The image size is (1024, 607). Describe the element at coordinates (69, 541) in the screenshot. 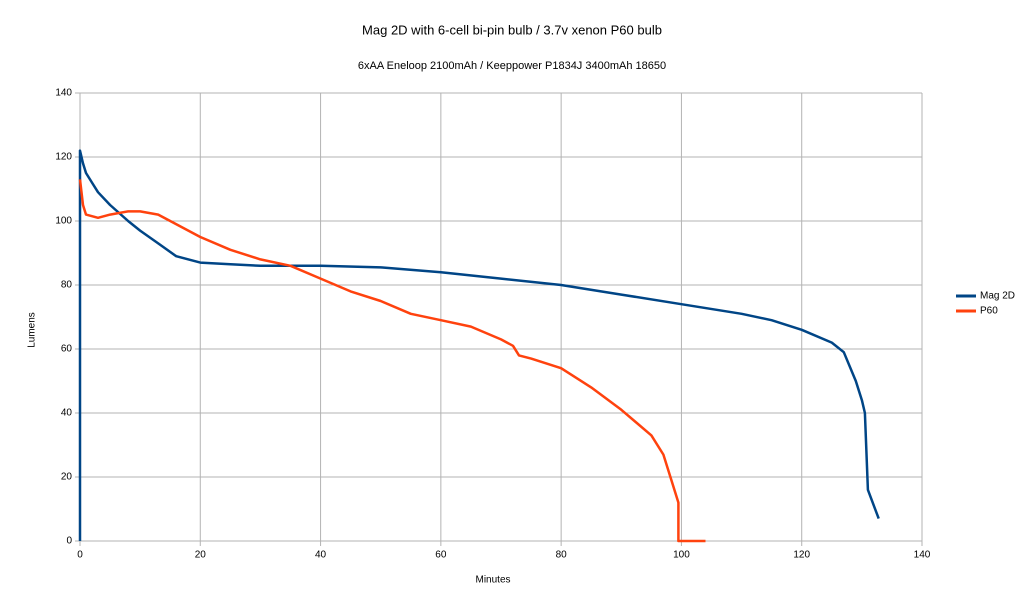

I see `y-tick-label: 0` at that location.